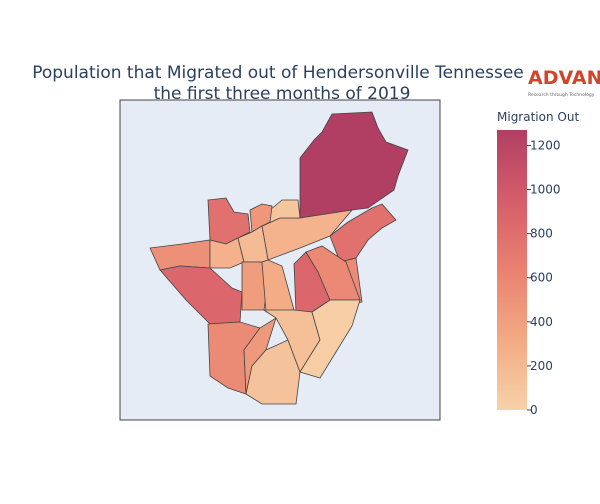  What do you see at coordinates (564, 78) in the screenshot?
I see `logo: ADVAN` at bounding box center [564, 78].